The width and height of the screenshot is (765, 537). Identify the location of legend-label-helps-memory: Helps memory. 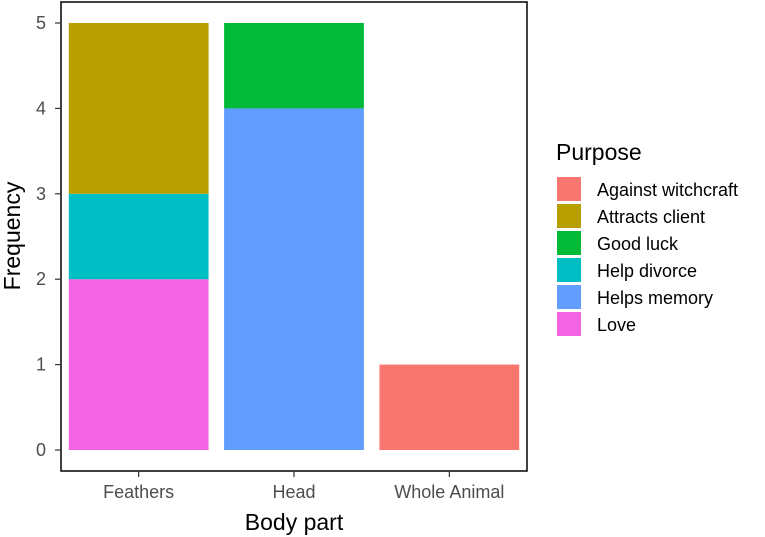
(655, 298).